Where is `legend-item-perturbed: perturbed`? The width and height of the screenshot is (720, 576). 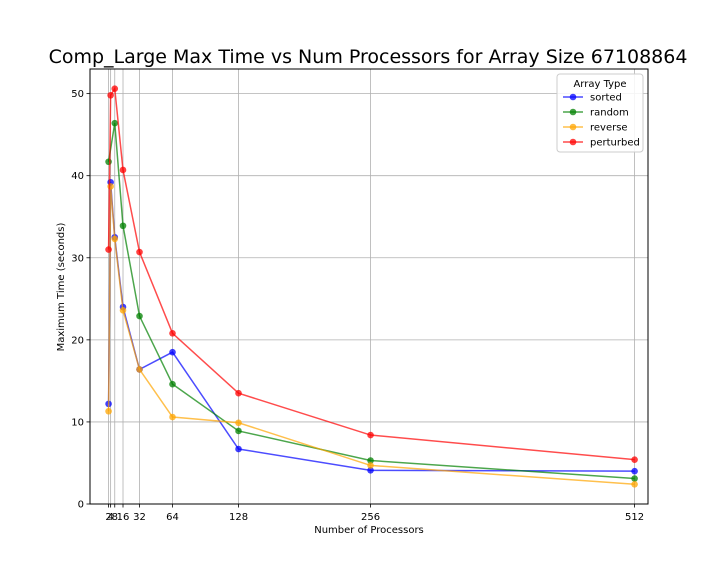
legend-item-perturbed: perturbed is located at coordinates (601, 143).